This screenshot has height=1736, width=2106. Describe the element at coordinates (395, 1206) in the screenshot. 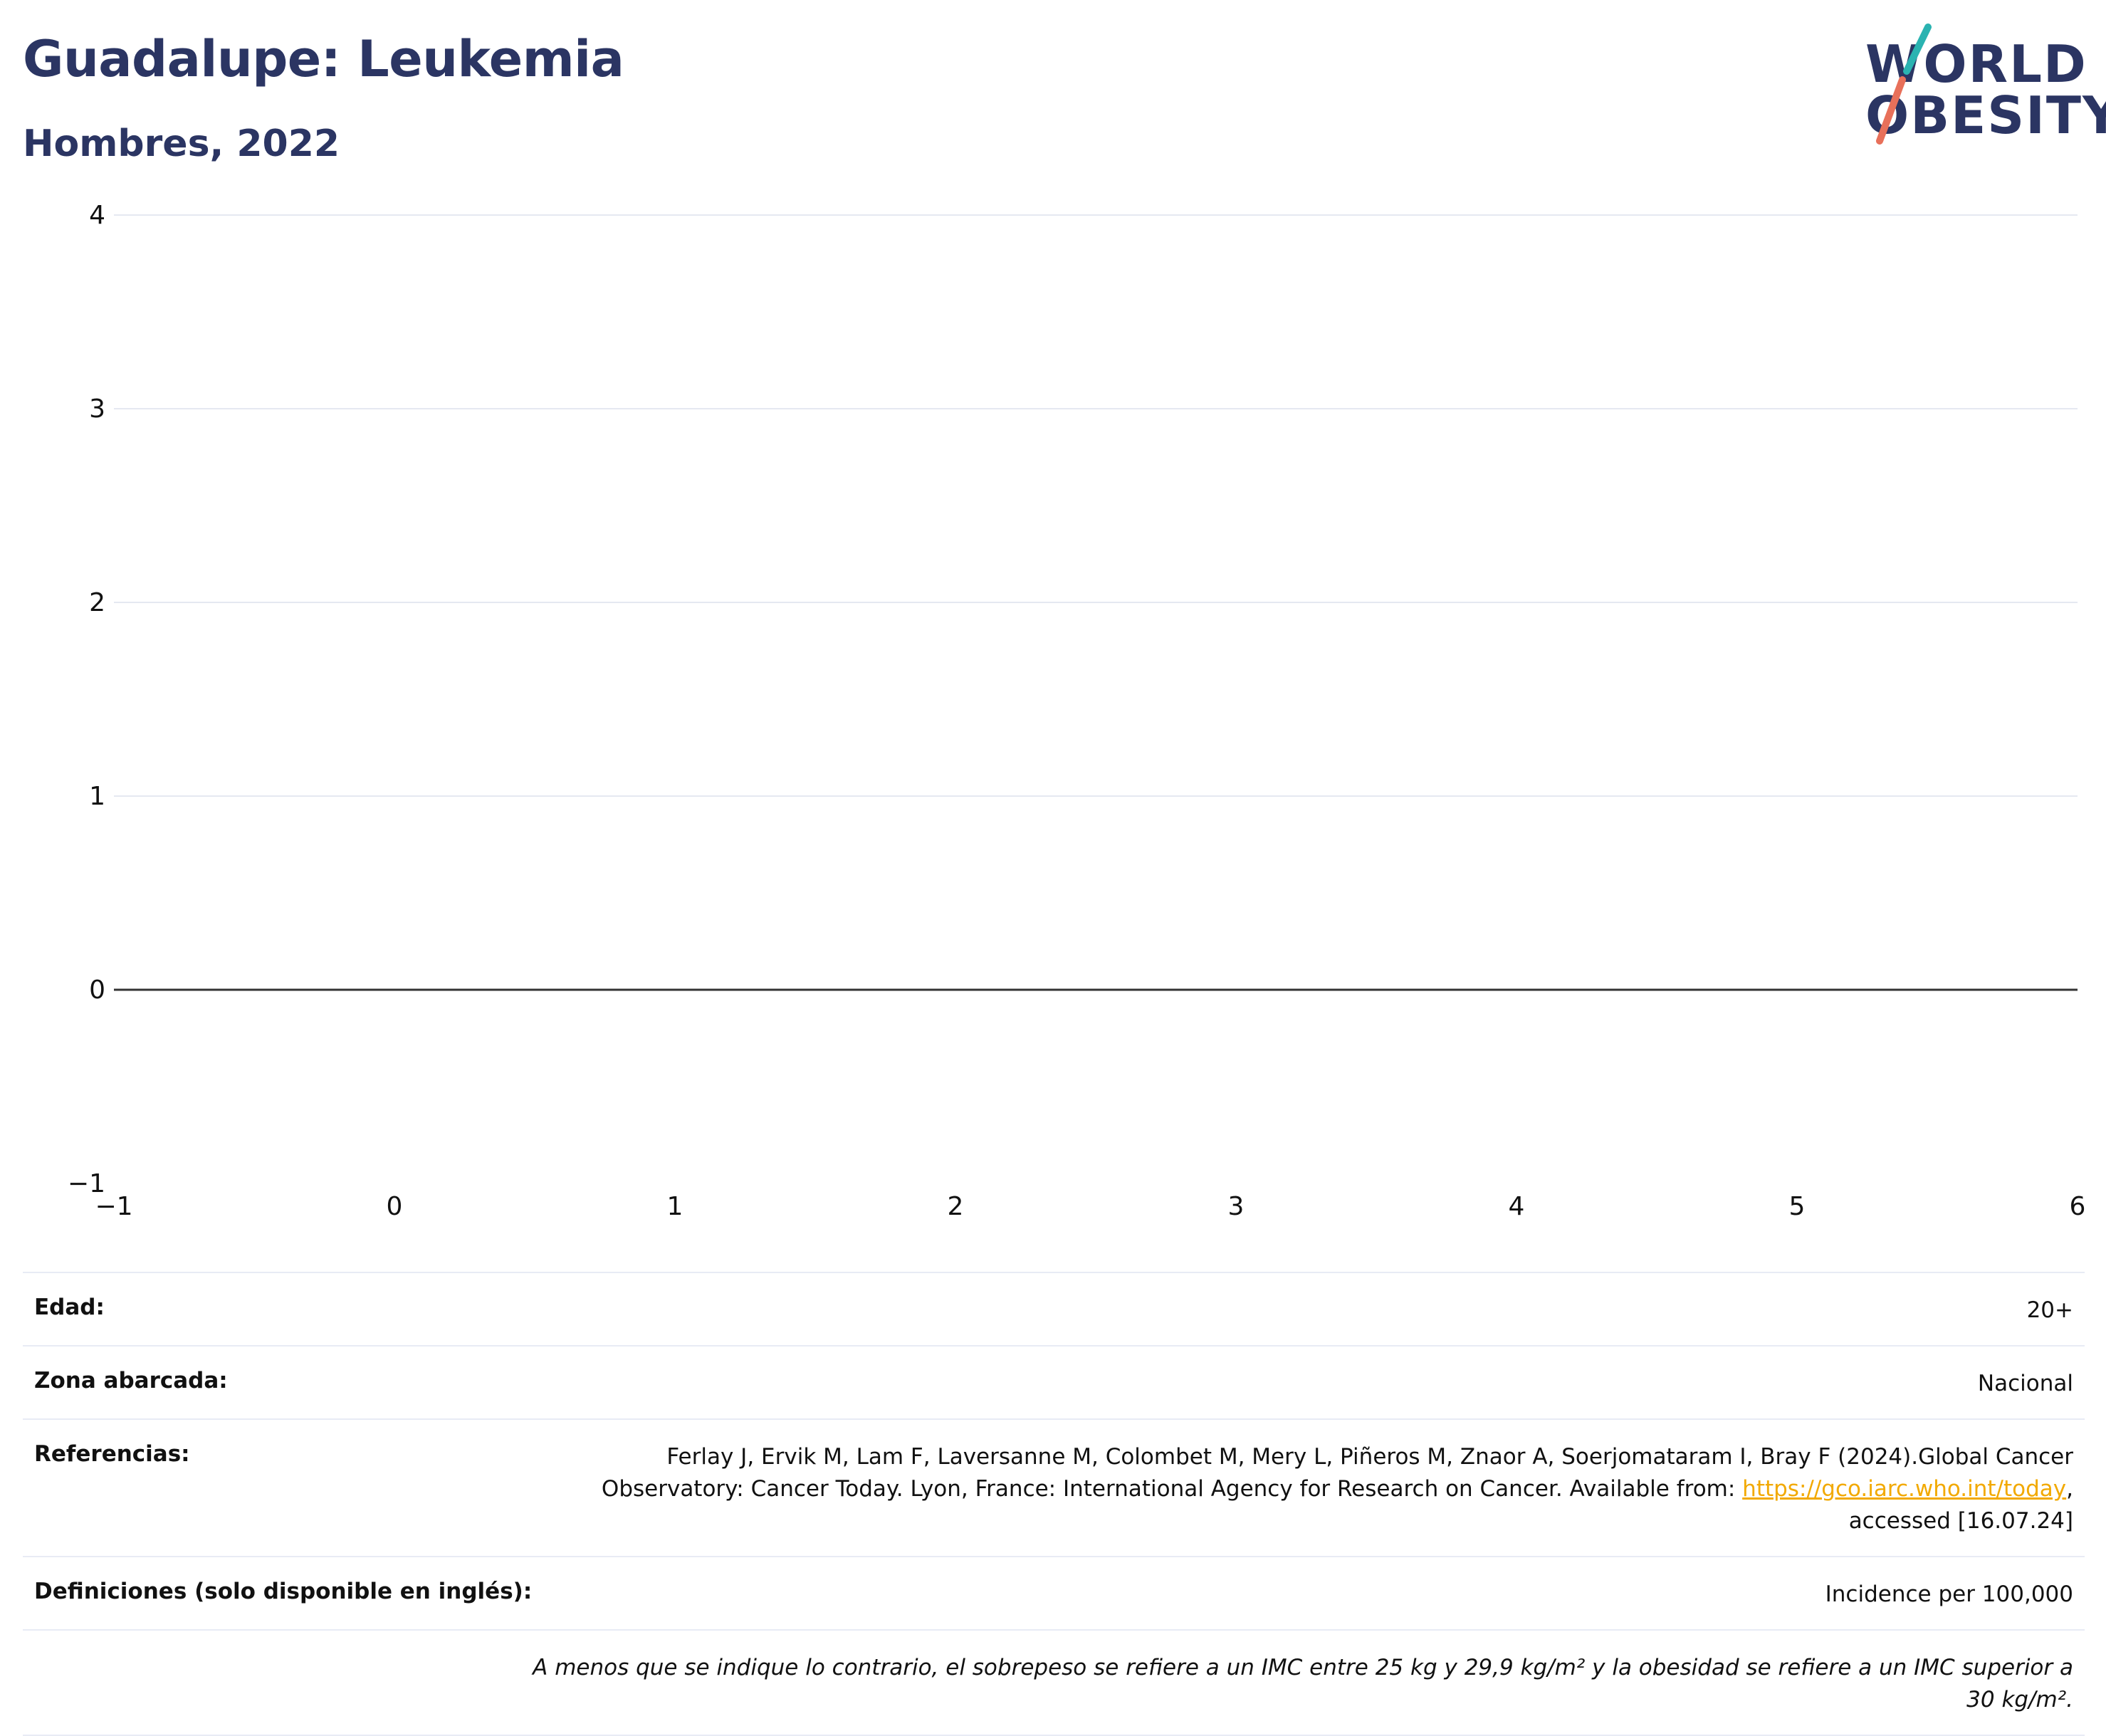

I see `x-tick-label: 0` at that location.